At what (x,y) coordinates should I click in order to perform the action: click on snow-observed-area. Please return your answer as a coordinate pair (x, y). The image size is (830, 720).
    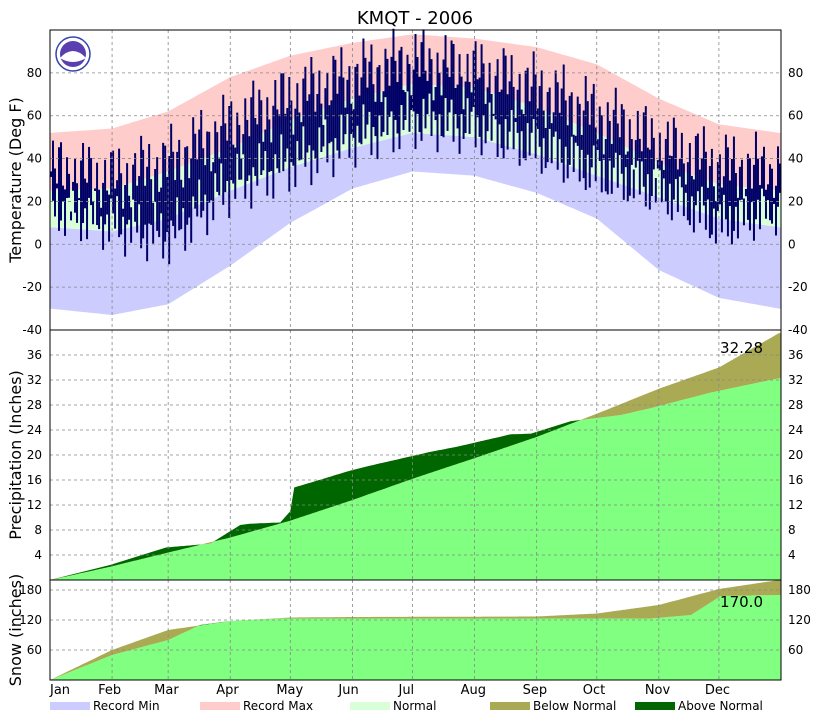
    Looking at the image, I should click on (415, 637).